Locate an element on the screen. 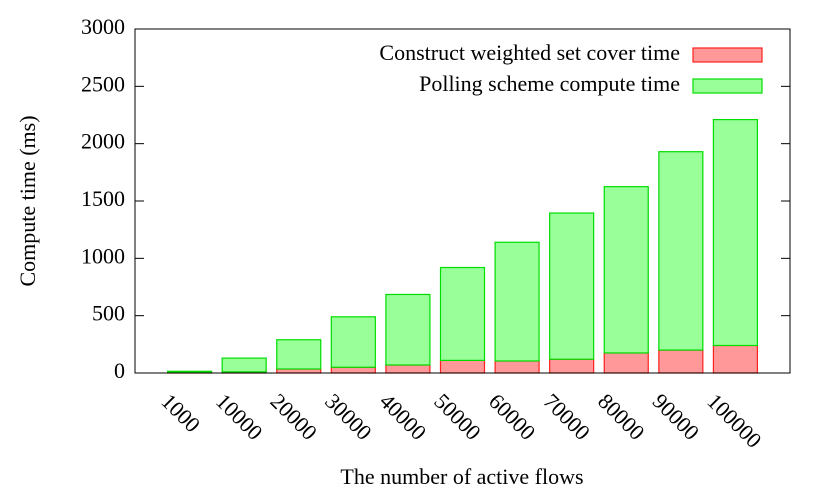  y-tick-label: 3000 is located at coordinates (103, 26).